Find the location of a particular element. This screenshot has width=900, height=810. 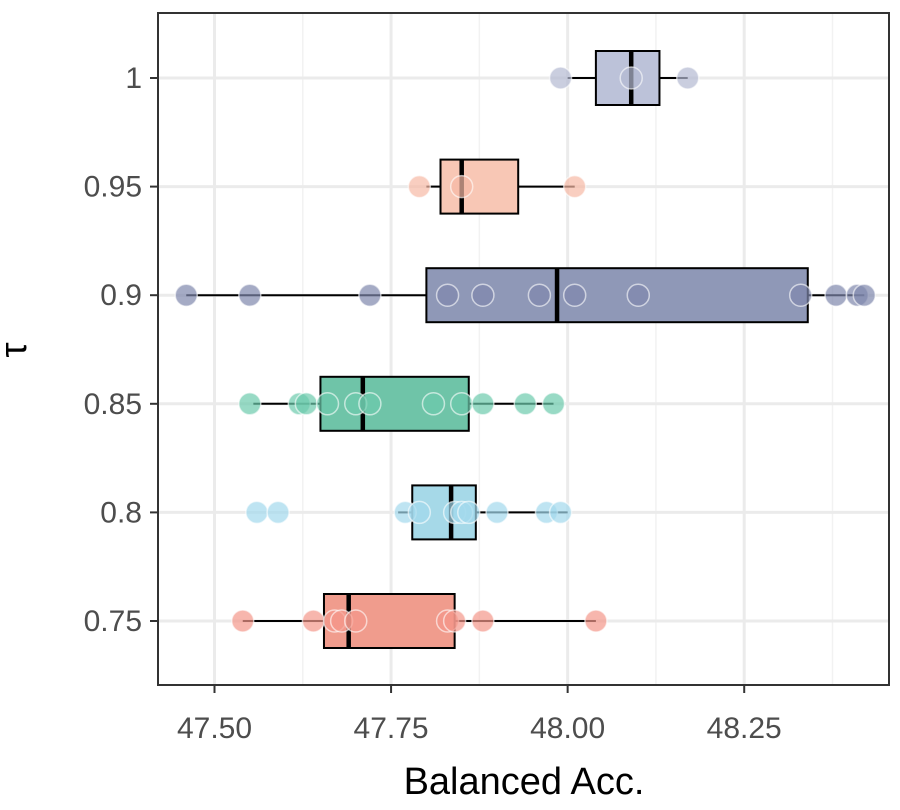

series-0.75 is located at coordinates (419, 621).